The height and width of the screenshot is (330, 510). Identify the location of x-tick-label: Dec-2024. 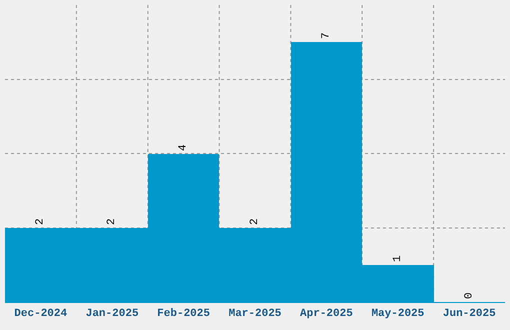
(41, 314).